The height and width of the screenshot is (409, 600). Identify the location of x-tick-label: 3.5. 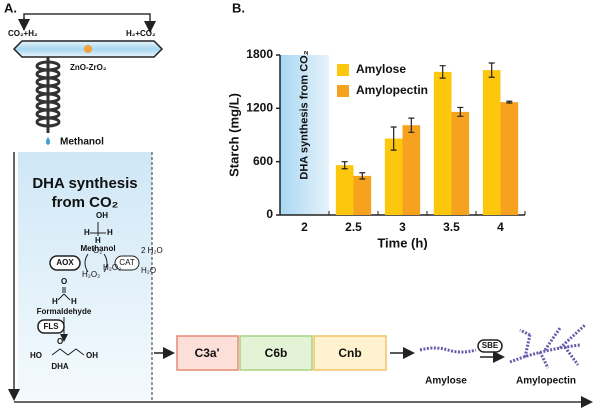
(451, 227).